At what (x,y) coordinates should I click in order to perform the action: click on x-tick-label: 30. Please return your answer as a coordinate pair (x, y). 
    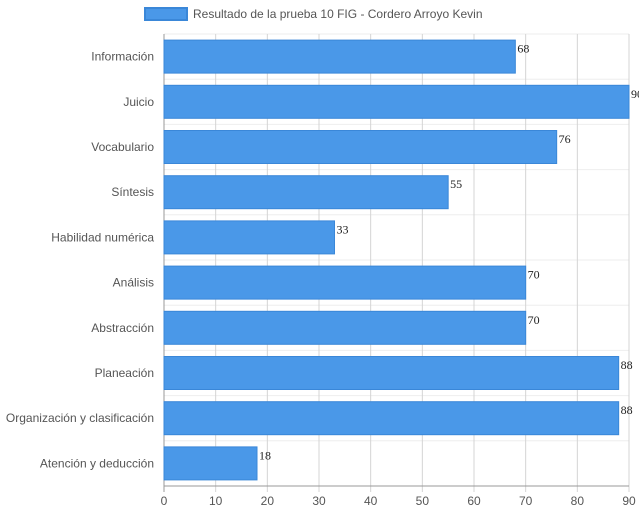
    Looking at the image, I should click on (319, 501).